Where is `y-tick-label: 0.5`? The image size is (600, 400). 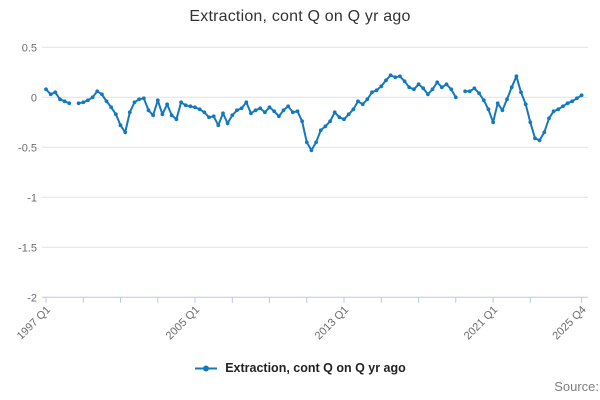
y-tick-label: 0.5 is located at coordinates (29, 48).